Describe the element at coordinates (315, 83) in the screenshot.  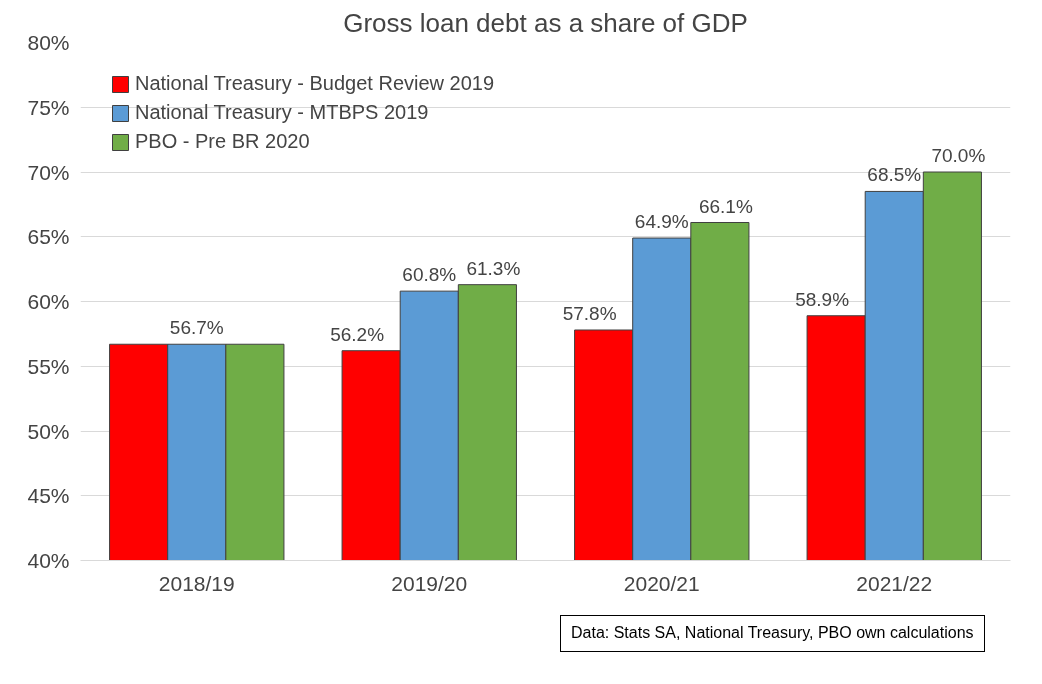
I see `legend-label: National Treasury - Budget Review 2019` at that location.